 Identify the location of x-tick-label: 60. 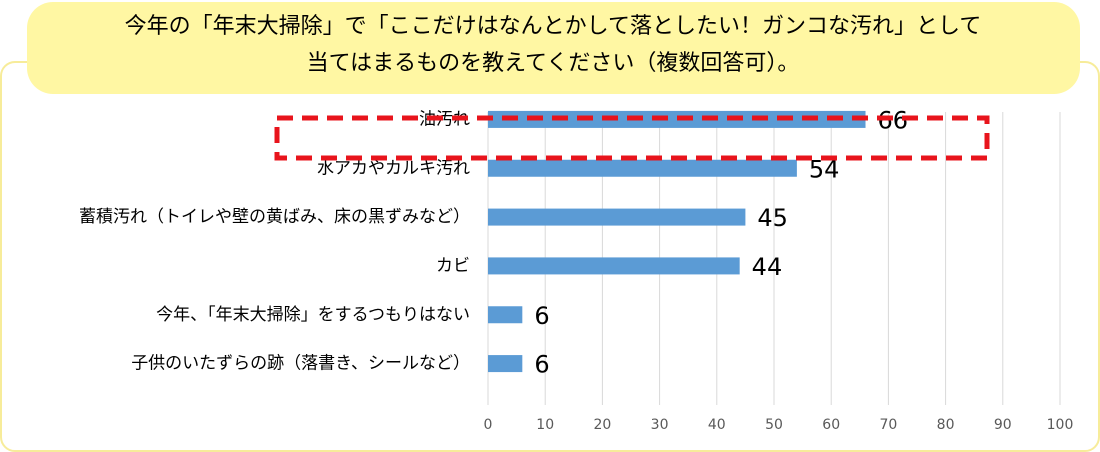
(831, 425).